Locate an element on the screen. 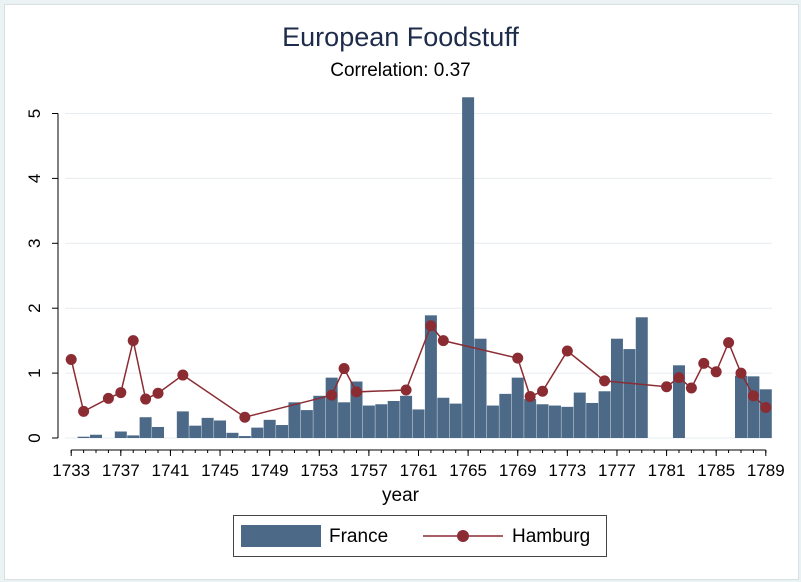  legend-hamburg-swatch is located at coordinates (463, 536).